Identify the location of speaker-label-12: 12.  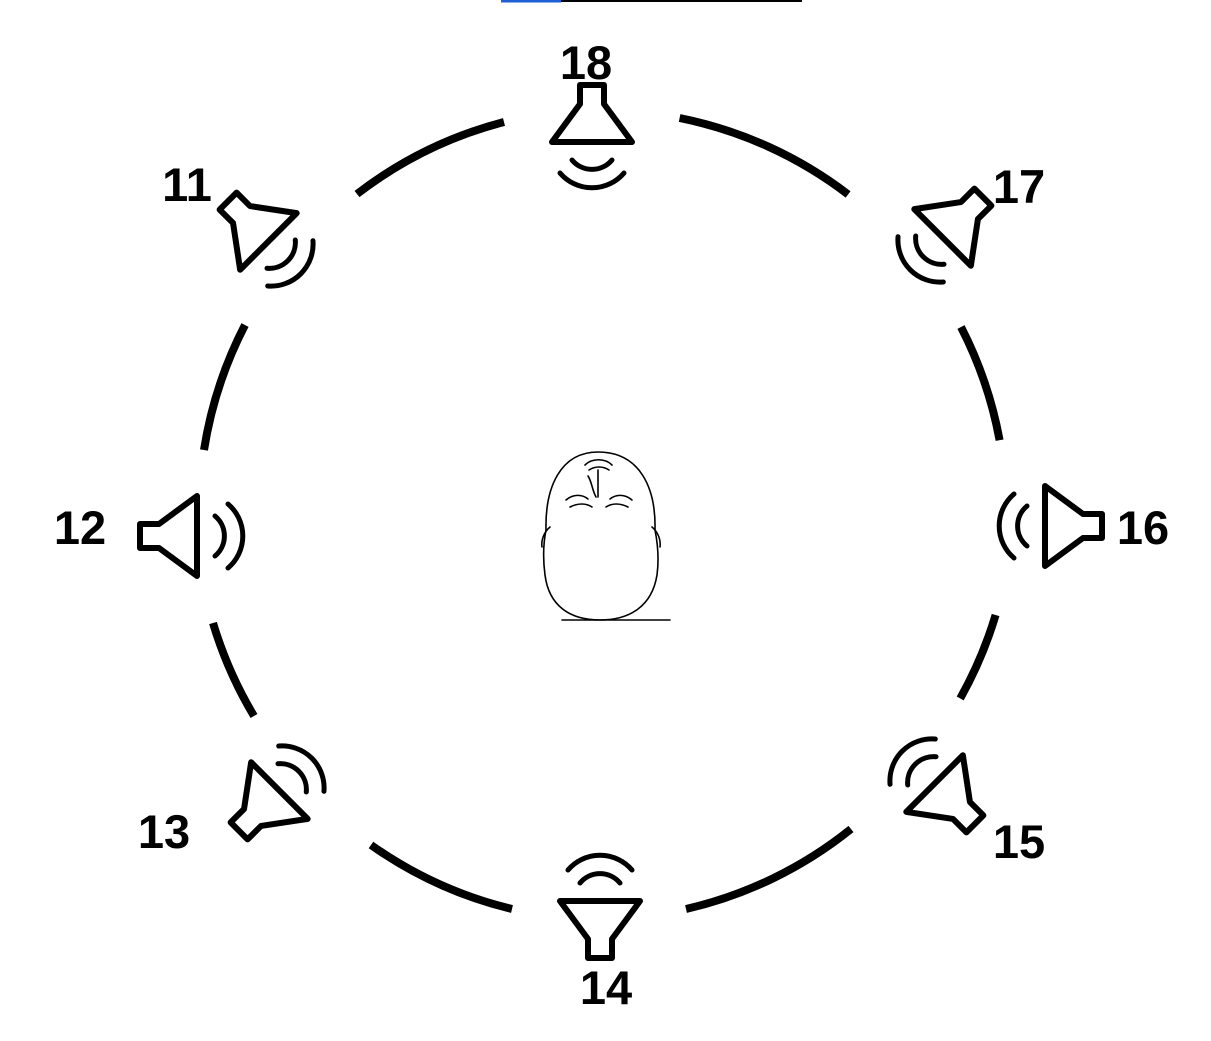
(80, 527).